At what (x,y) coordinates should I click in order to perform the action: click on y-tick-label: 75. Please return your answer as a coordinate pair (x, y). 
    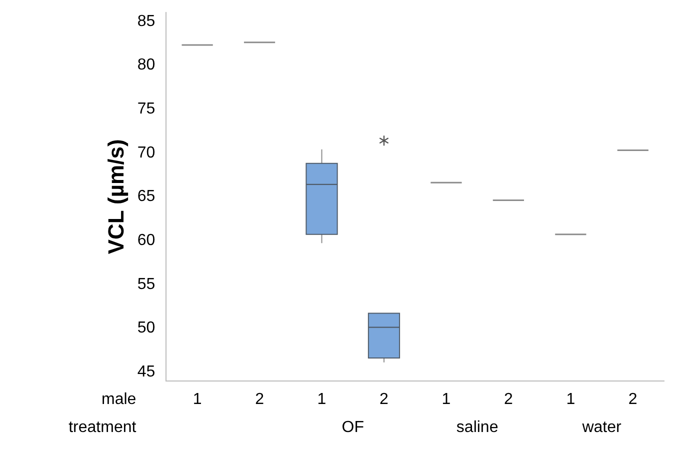
    Looking at the image, I should click on (146, 109).